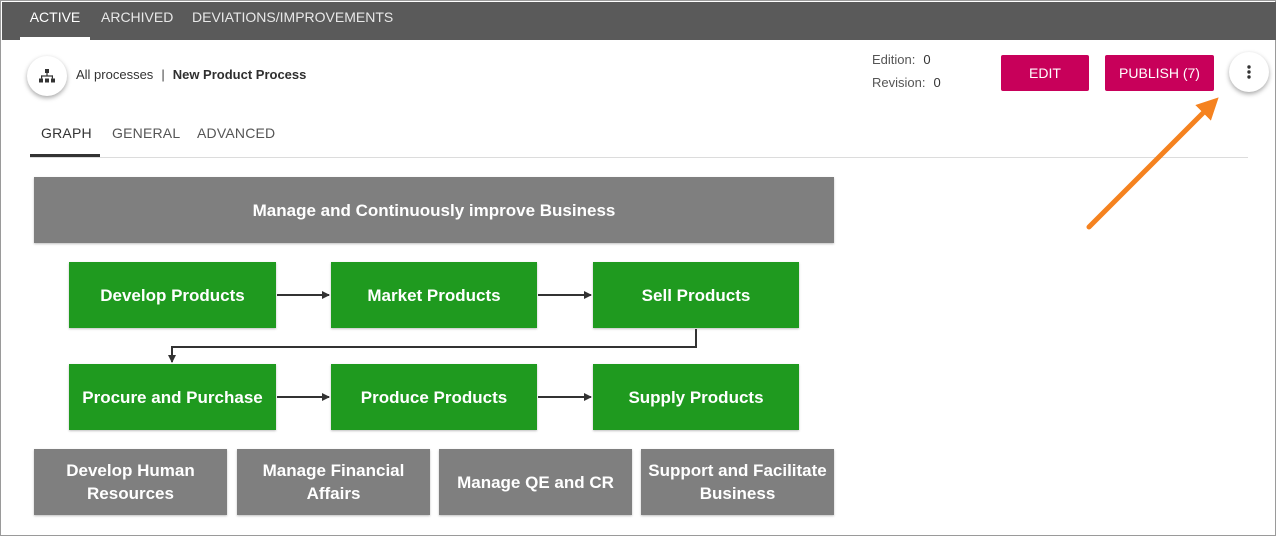 The height and width of the screenshot is (536, 1276). I want to click on process-manage-qe-cr: Manage QE and CR, so click(535, 482).